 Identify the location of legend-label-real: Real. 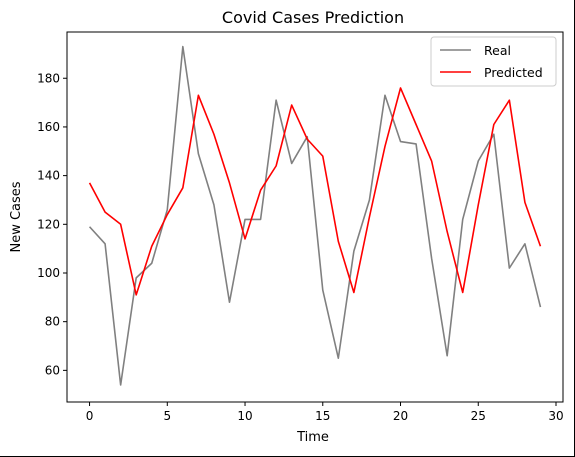
(497, 50).